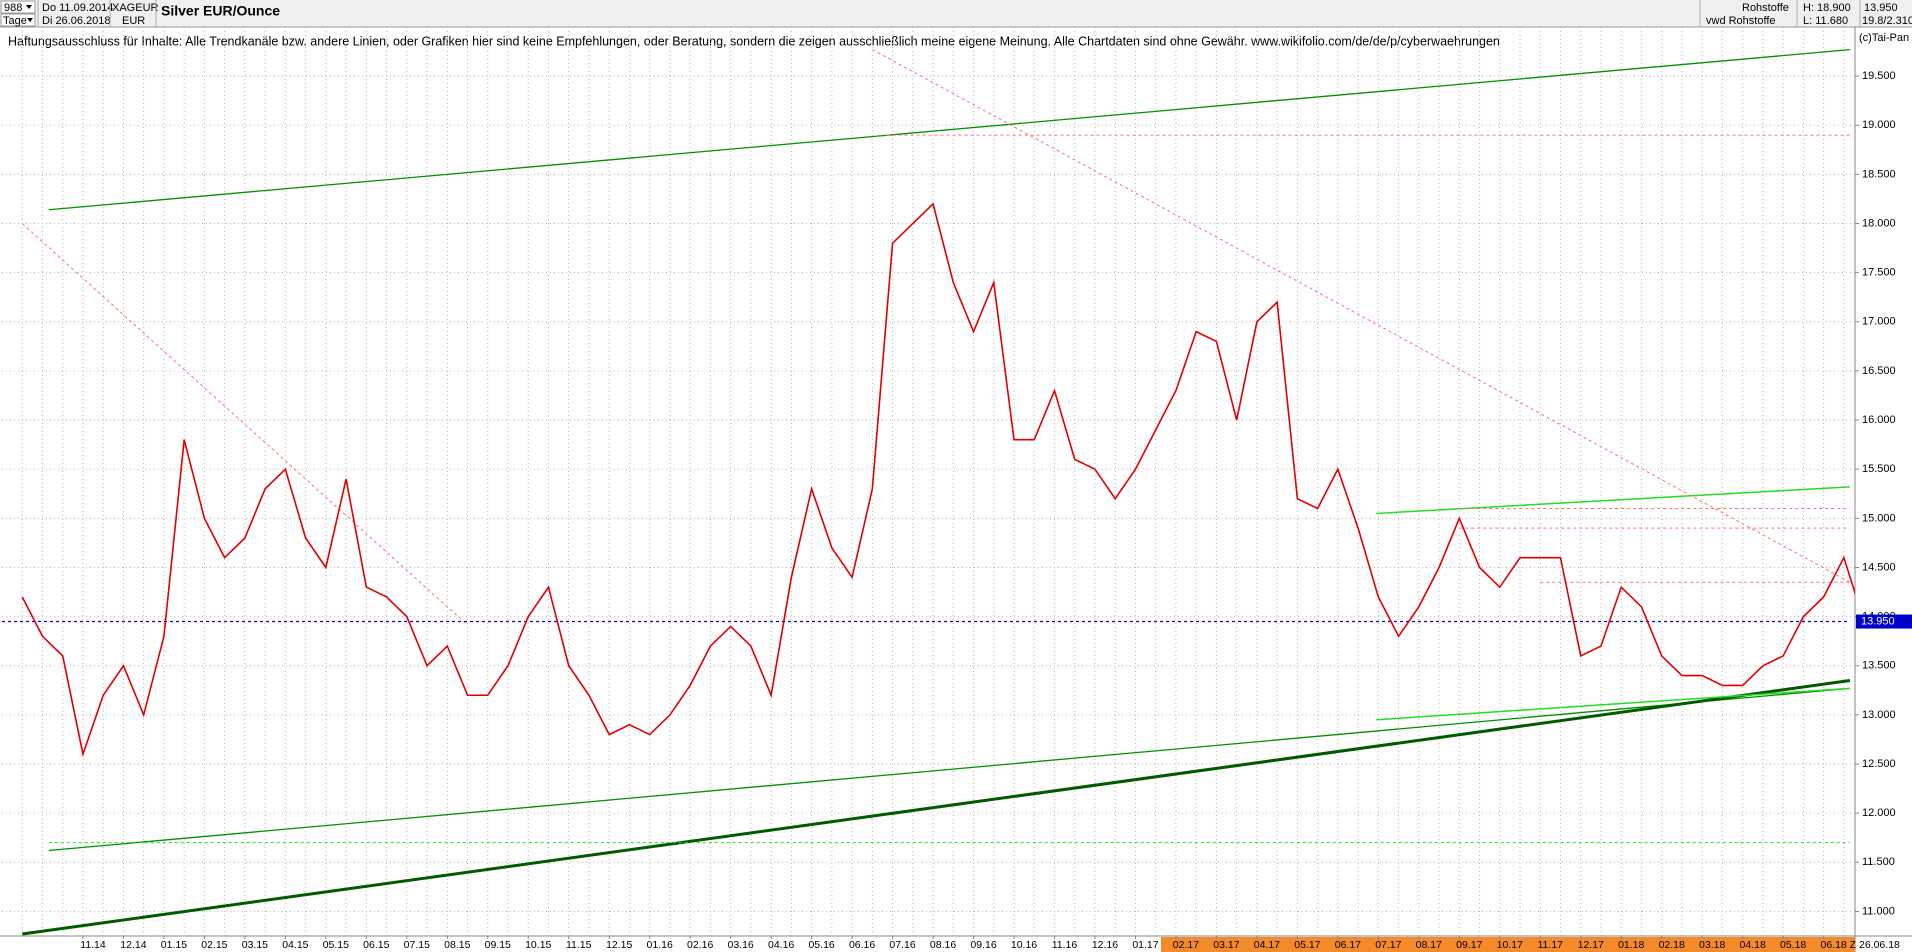  Describe the element at coordinates (1853, 945) in the screenshot. I see `x-end-marker: Z` at that location.